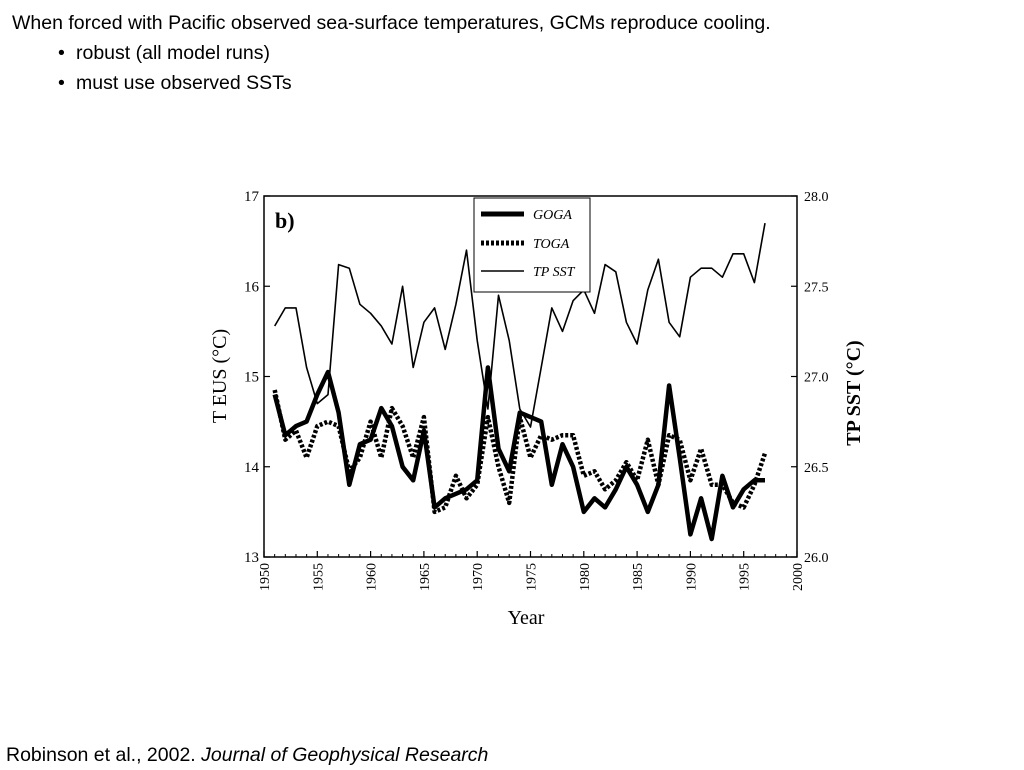  What do you see at coordinates (552, 215) in the screenshot?
I see `legend-label-goga: GOGA` at bounding box center [552, 215].